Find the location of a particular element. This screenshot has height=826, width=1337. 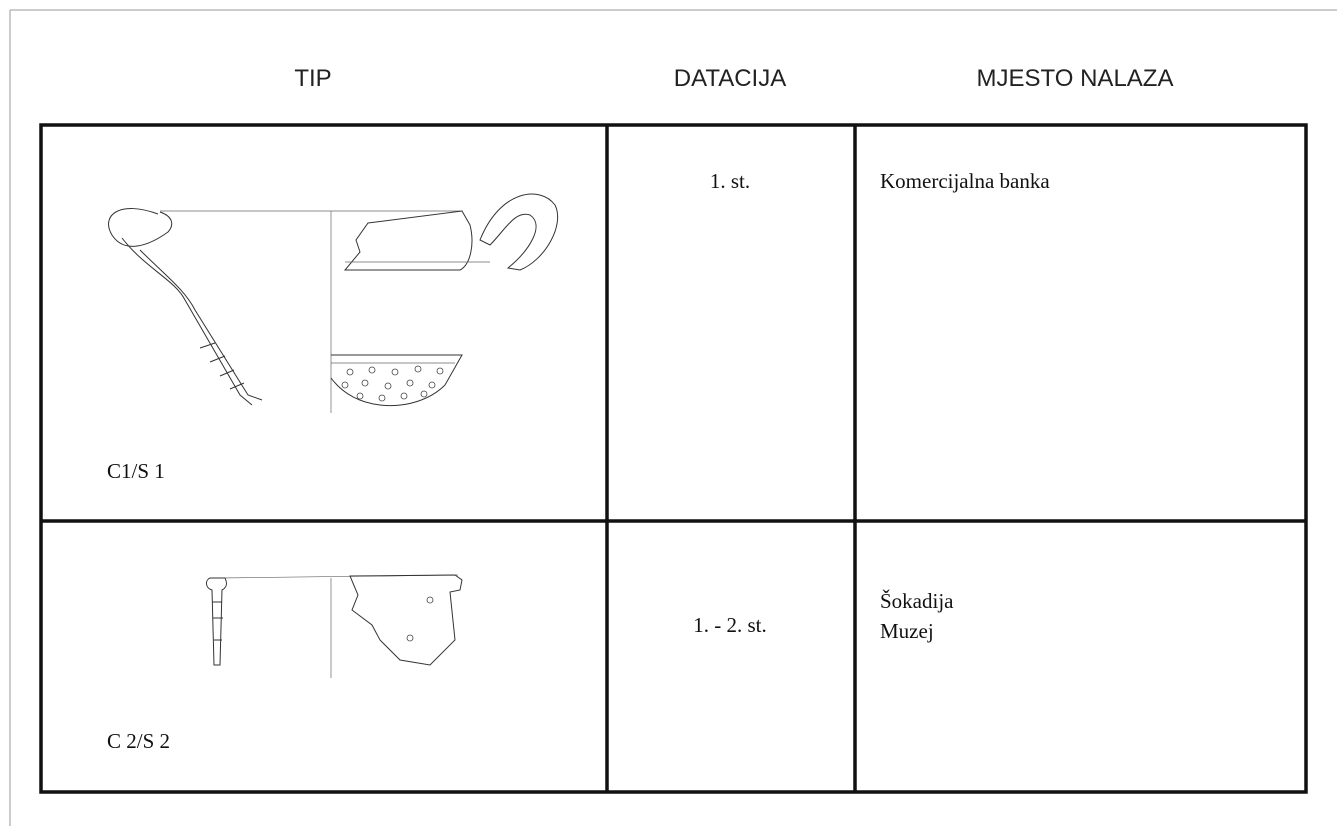

type-label: C 2/S 2 is located at coordinates (138, 741).